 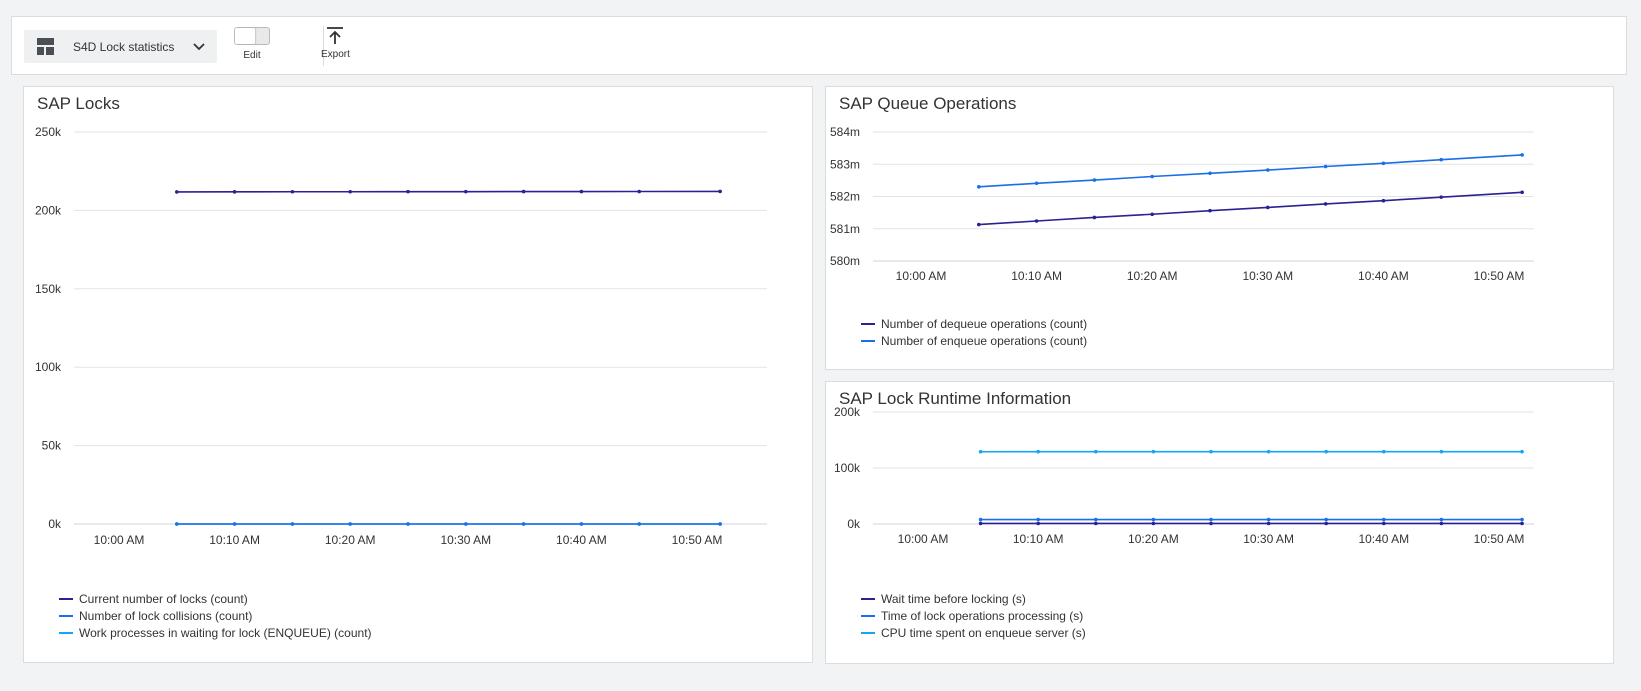 What do you see at coordinates (845, 229) in the screenshot?
I see `y-tick-label: 581m` at bounding box center [845, 229].